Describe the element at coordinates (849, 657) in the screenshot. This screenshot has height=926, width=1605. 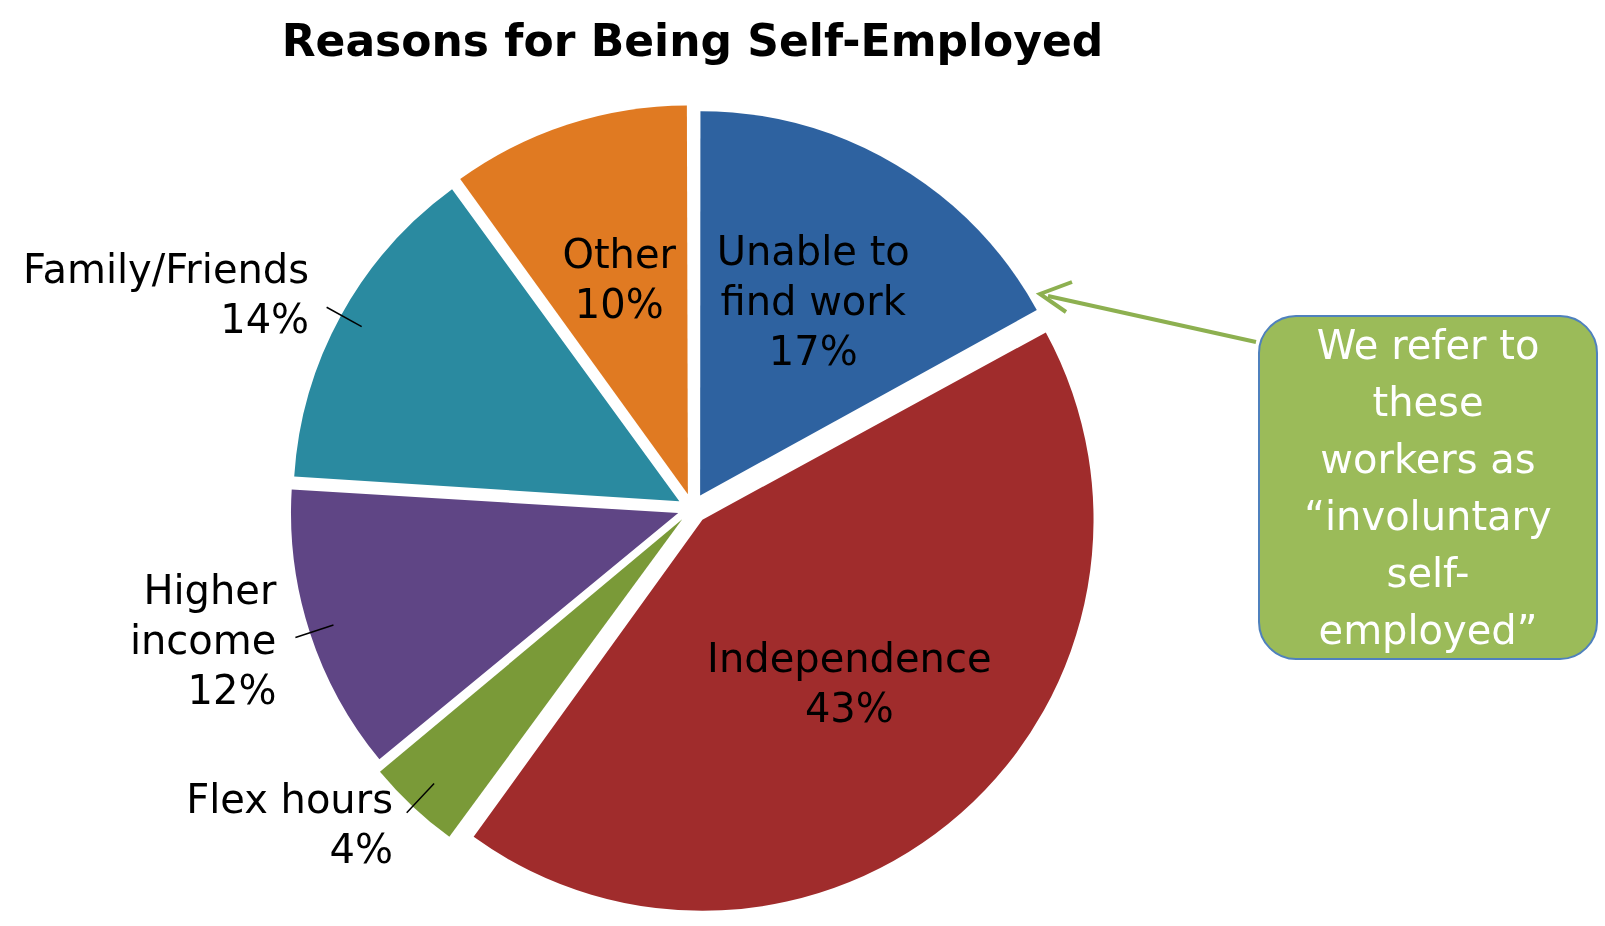
I see `slice-label: Independence` at that location.